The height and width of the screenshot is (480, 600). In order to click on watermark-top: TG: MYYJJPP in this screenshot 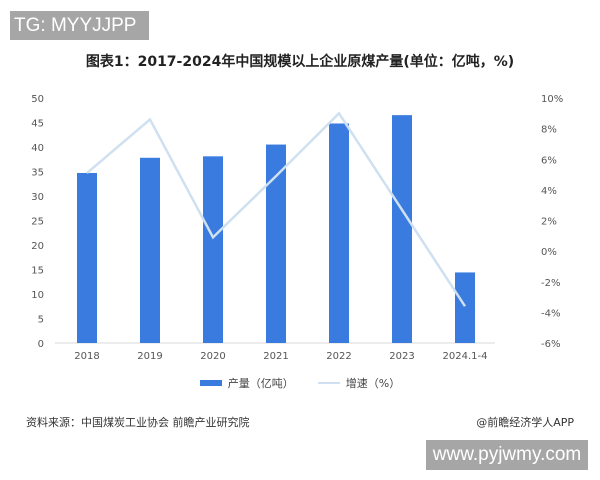, I will do `click(79, 25)`.